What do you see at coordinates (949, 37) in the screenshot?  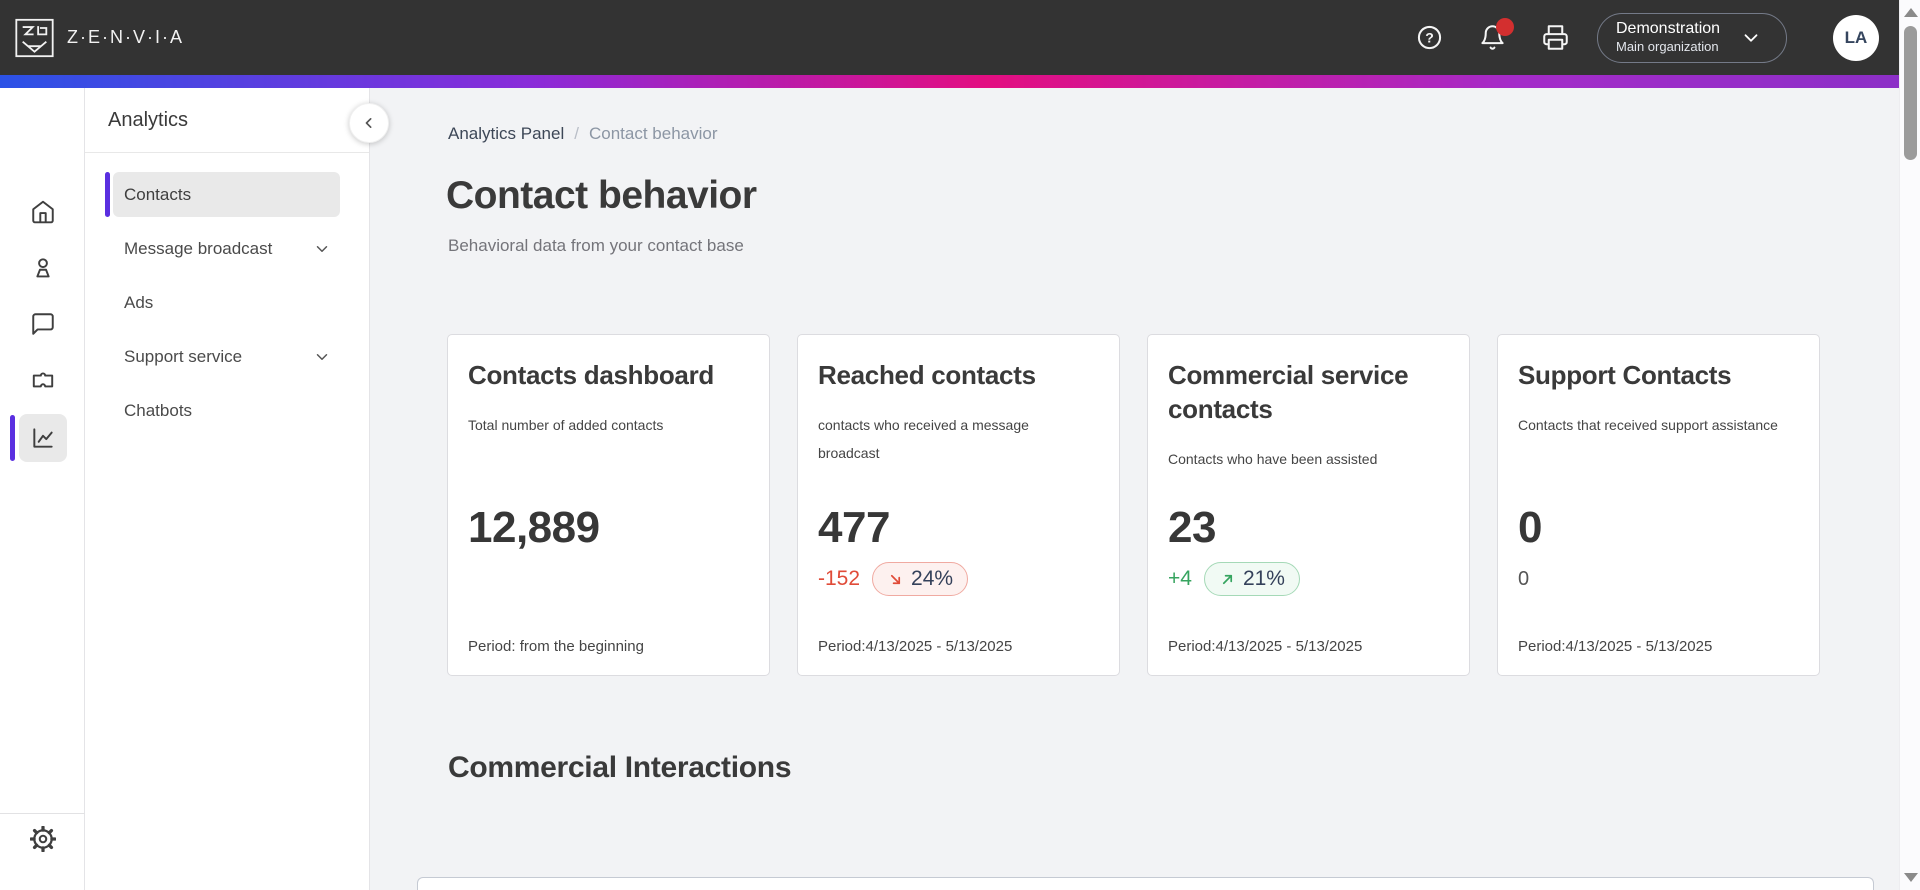 I see `top-bar: Z·E·N·V·I·A ? Demonstration` at bounding box center [949, 37].